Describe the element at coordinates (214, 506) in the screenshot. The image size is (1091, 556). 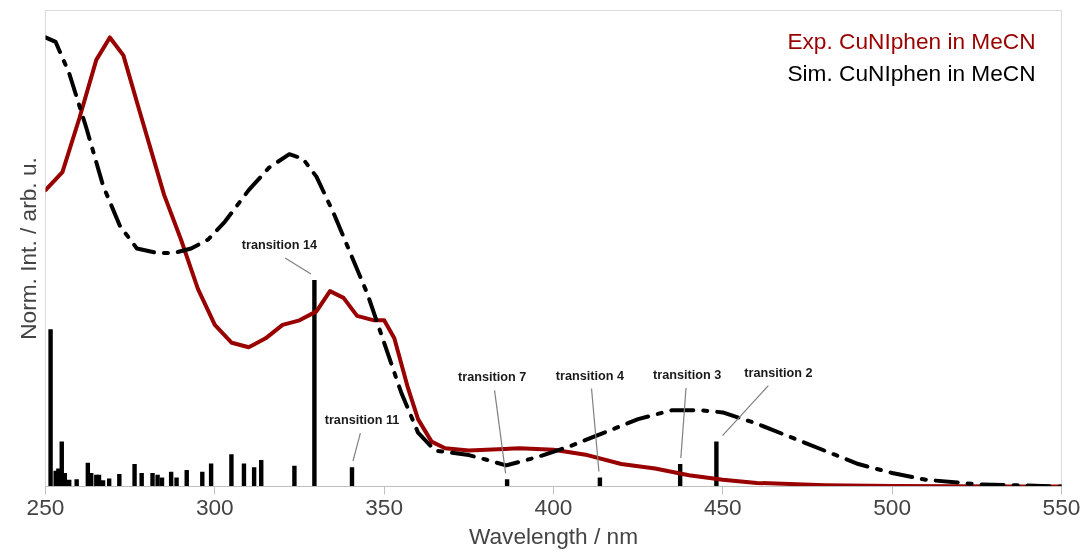
I see `x-tick-label: 300` at that location.